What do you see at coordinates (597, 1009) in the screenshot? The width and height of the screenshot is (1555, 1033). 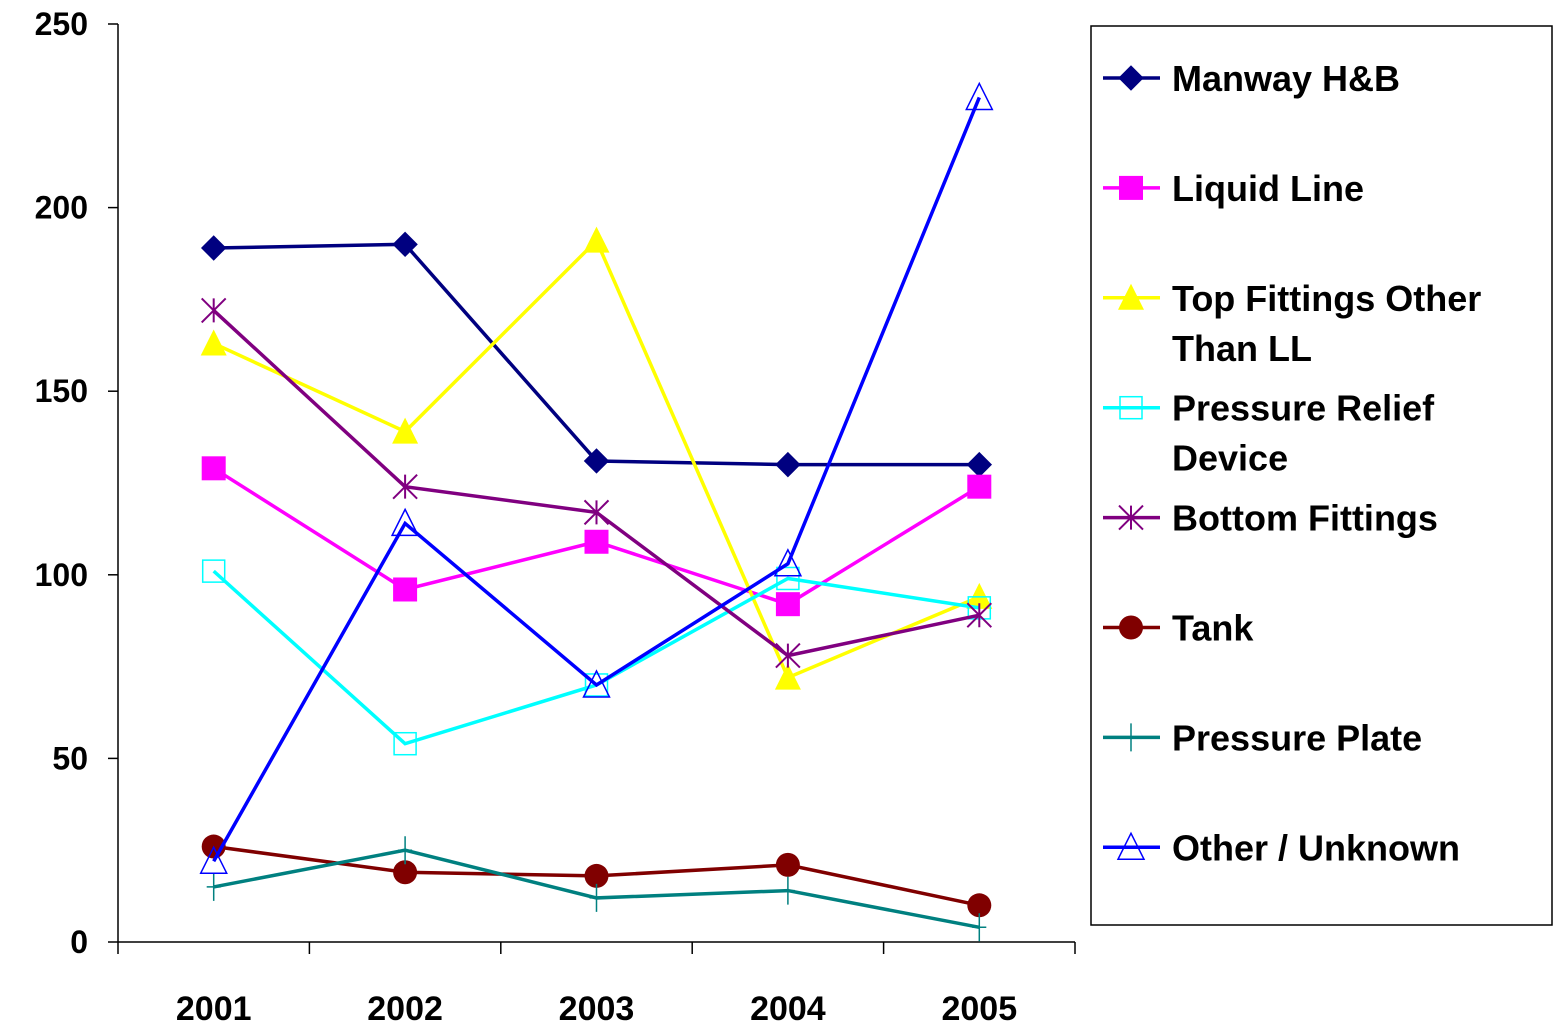 I see `x-tick-label: 2003` at bounding box center [597, 1009].